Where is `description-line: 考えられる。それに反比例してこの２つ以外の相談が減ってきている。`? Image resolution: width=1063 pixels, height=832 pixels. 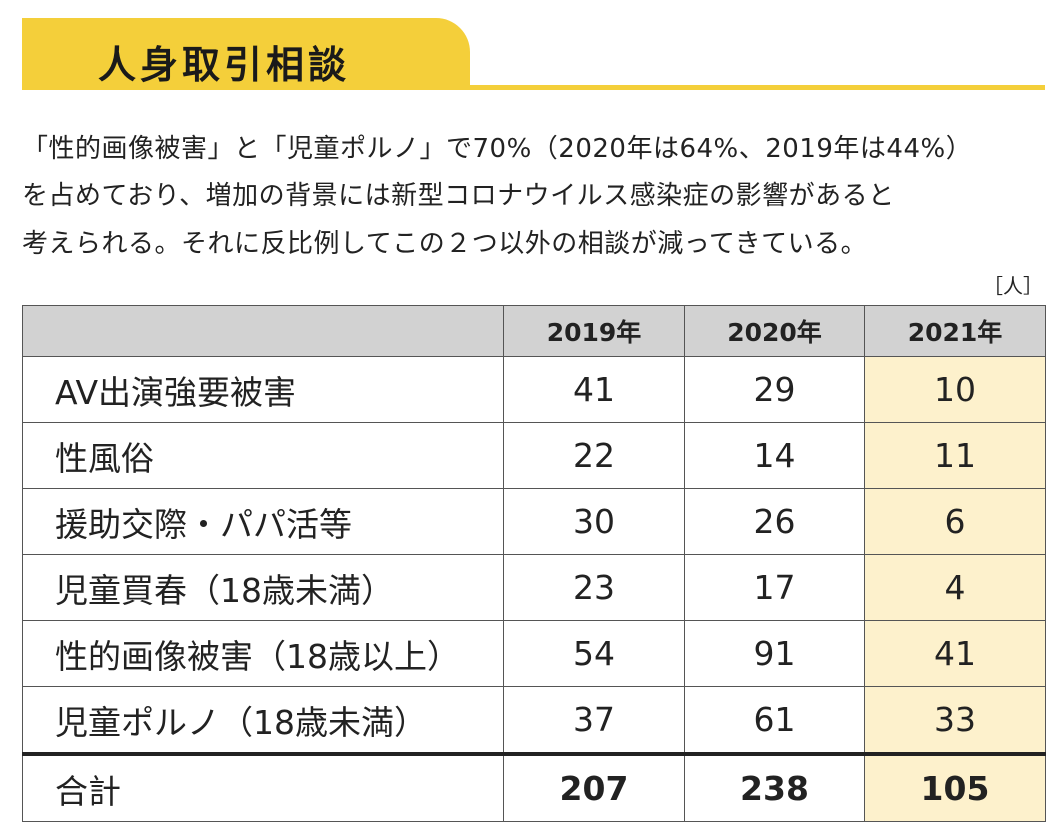 description-line: 考えられる。それに反比例してこの２つ以外の相談が減ってきている。 is located at coordinates (445, 244).